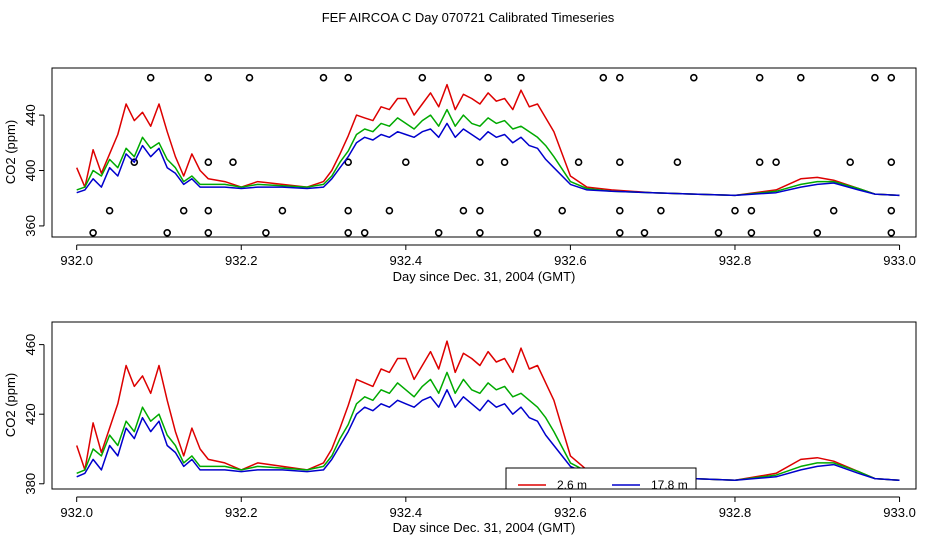 Image resolution: width=936 pixels, height=540 pixels. I want to click on bottom-x-tick-label: 933.0, so click(899, 512).